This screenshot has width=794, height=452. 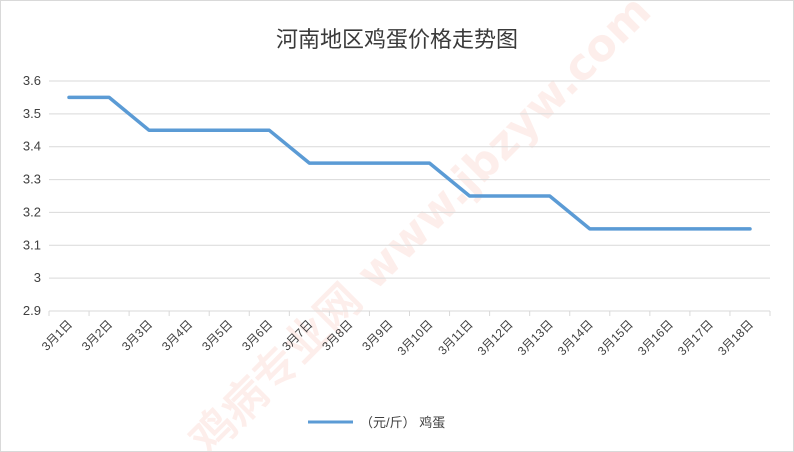 What do you see at coordinates (377, 335) in the screenshot?
I see `x-tick-label: 3月9日` at bounding box center [377, 335].